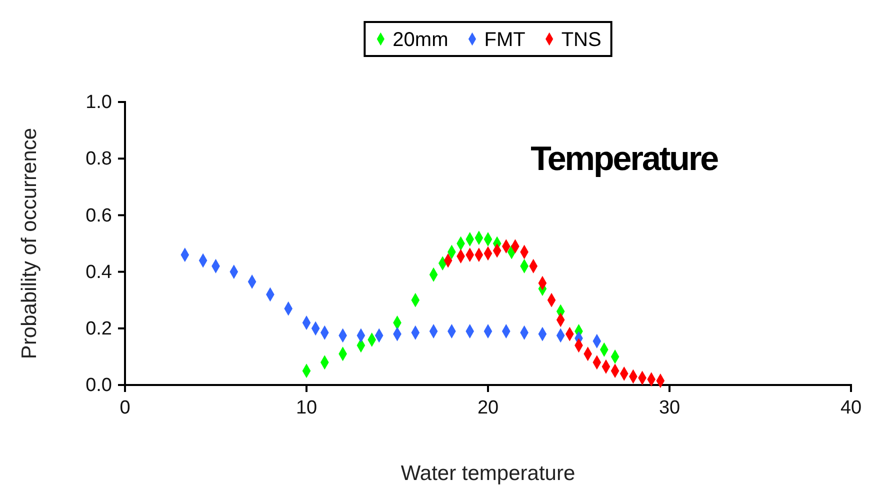 This screenshot has width=882, height=492. What do you see at coordinates (505, 40) in the screenshot?
I see `legend-label: FMT` at bounding box center [505, 40].